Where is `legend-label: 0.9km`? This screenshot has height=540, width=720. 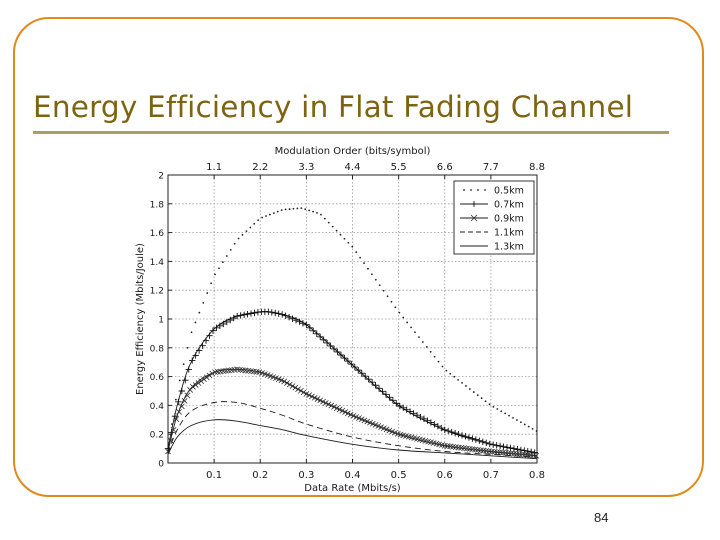 legend-label: 0.9km is located at coordinates (509, 219).